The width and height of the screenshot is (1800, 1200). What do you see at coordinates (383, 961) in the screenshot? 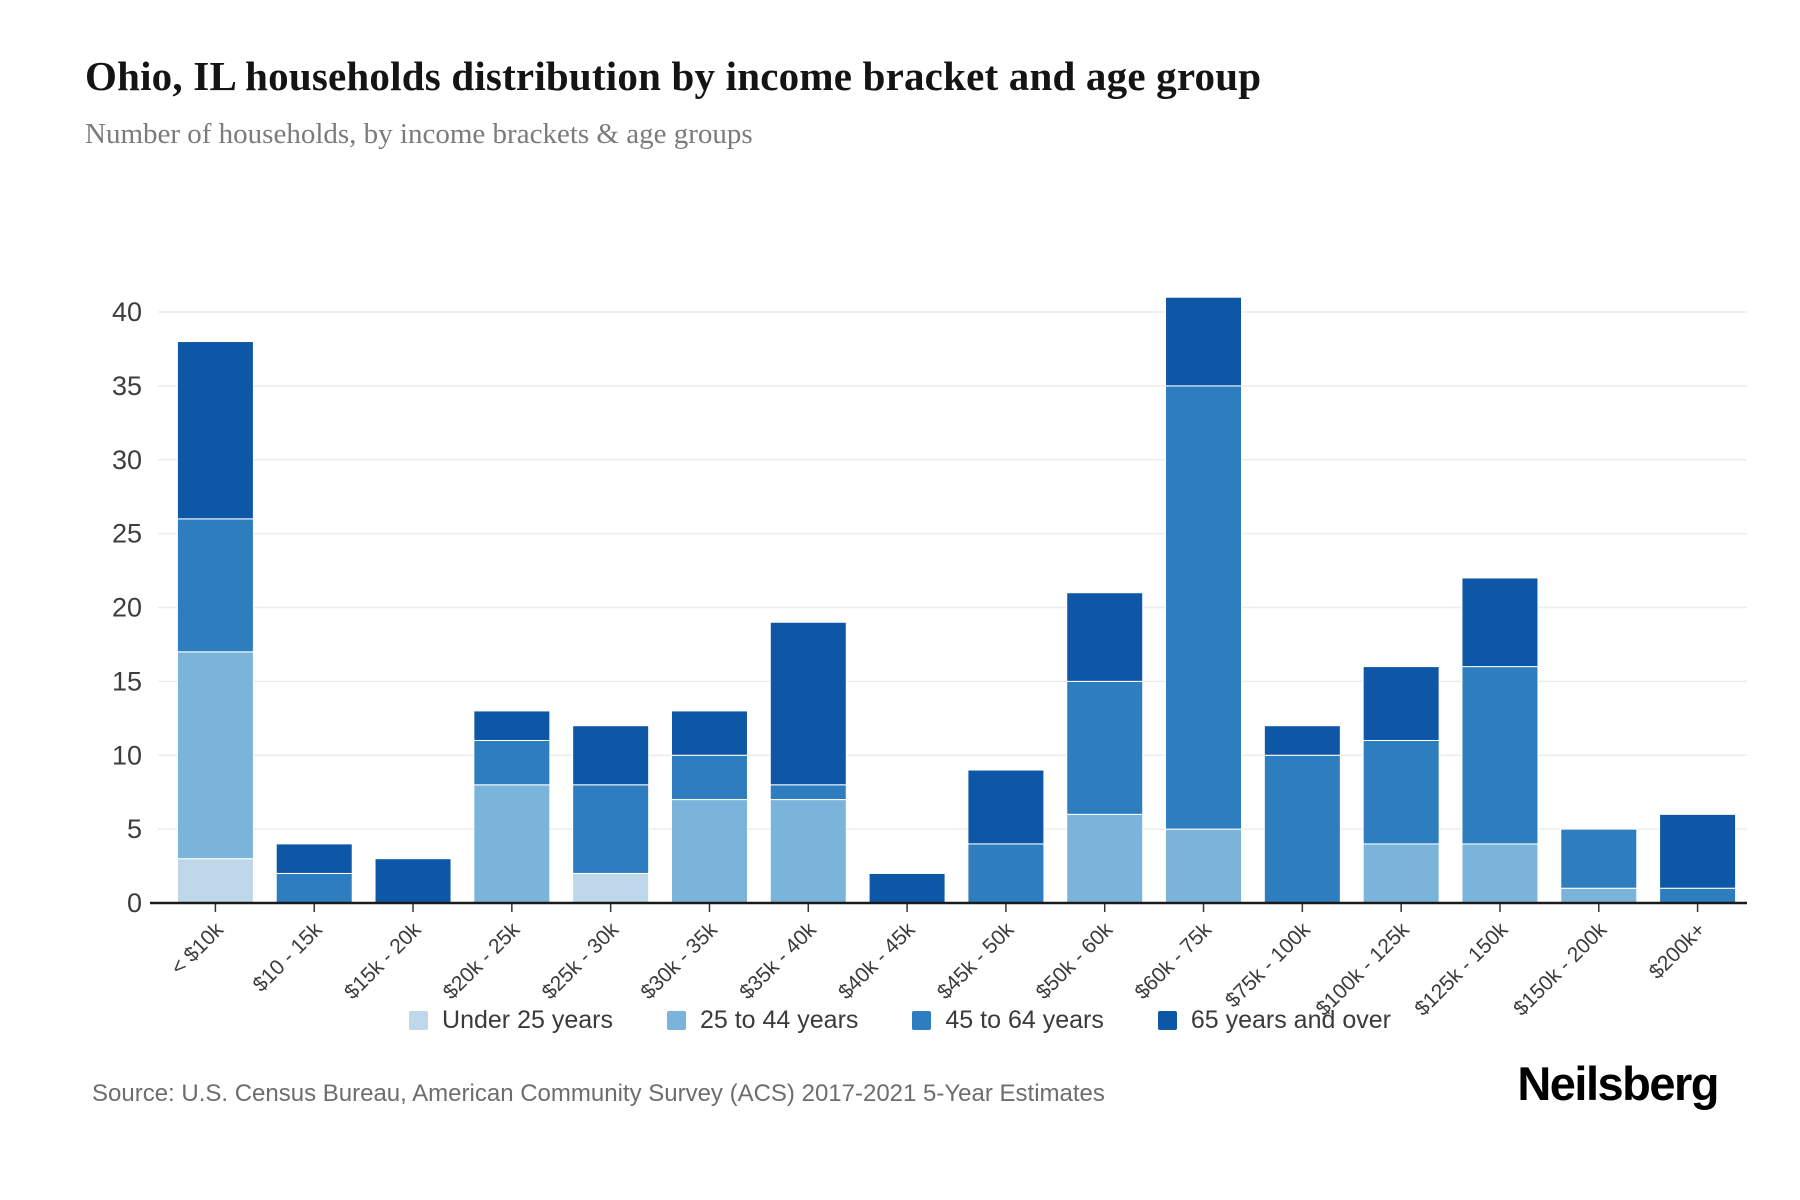
I see `x-axis-tick-label: $15k - 20k` at bounding box center [383, 961].